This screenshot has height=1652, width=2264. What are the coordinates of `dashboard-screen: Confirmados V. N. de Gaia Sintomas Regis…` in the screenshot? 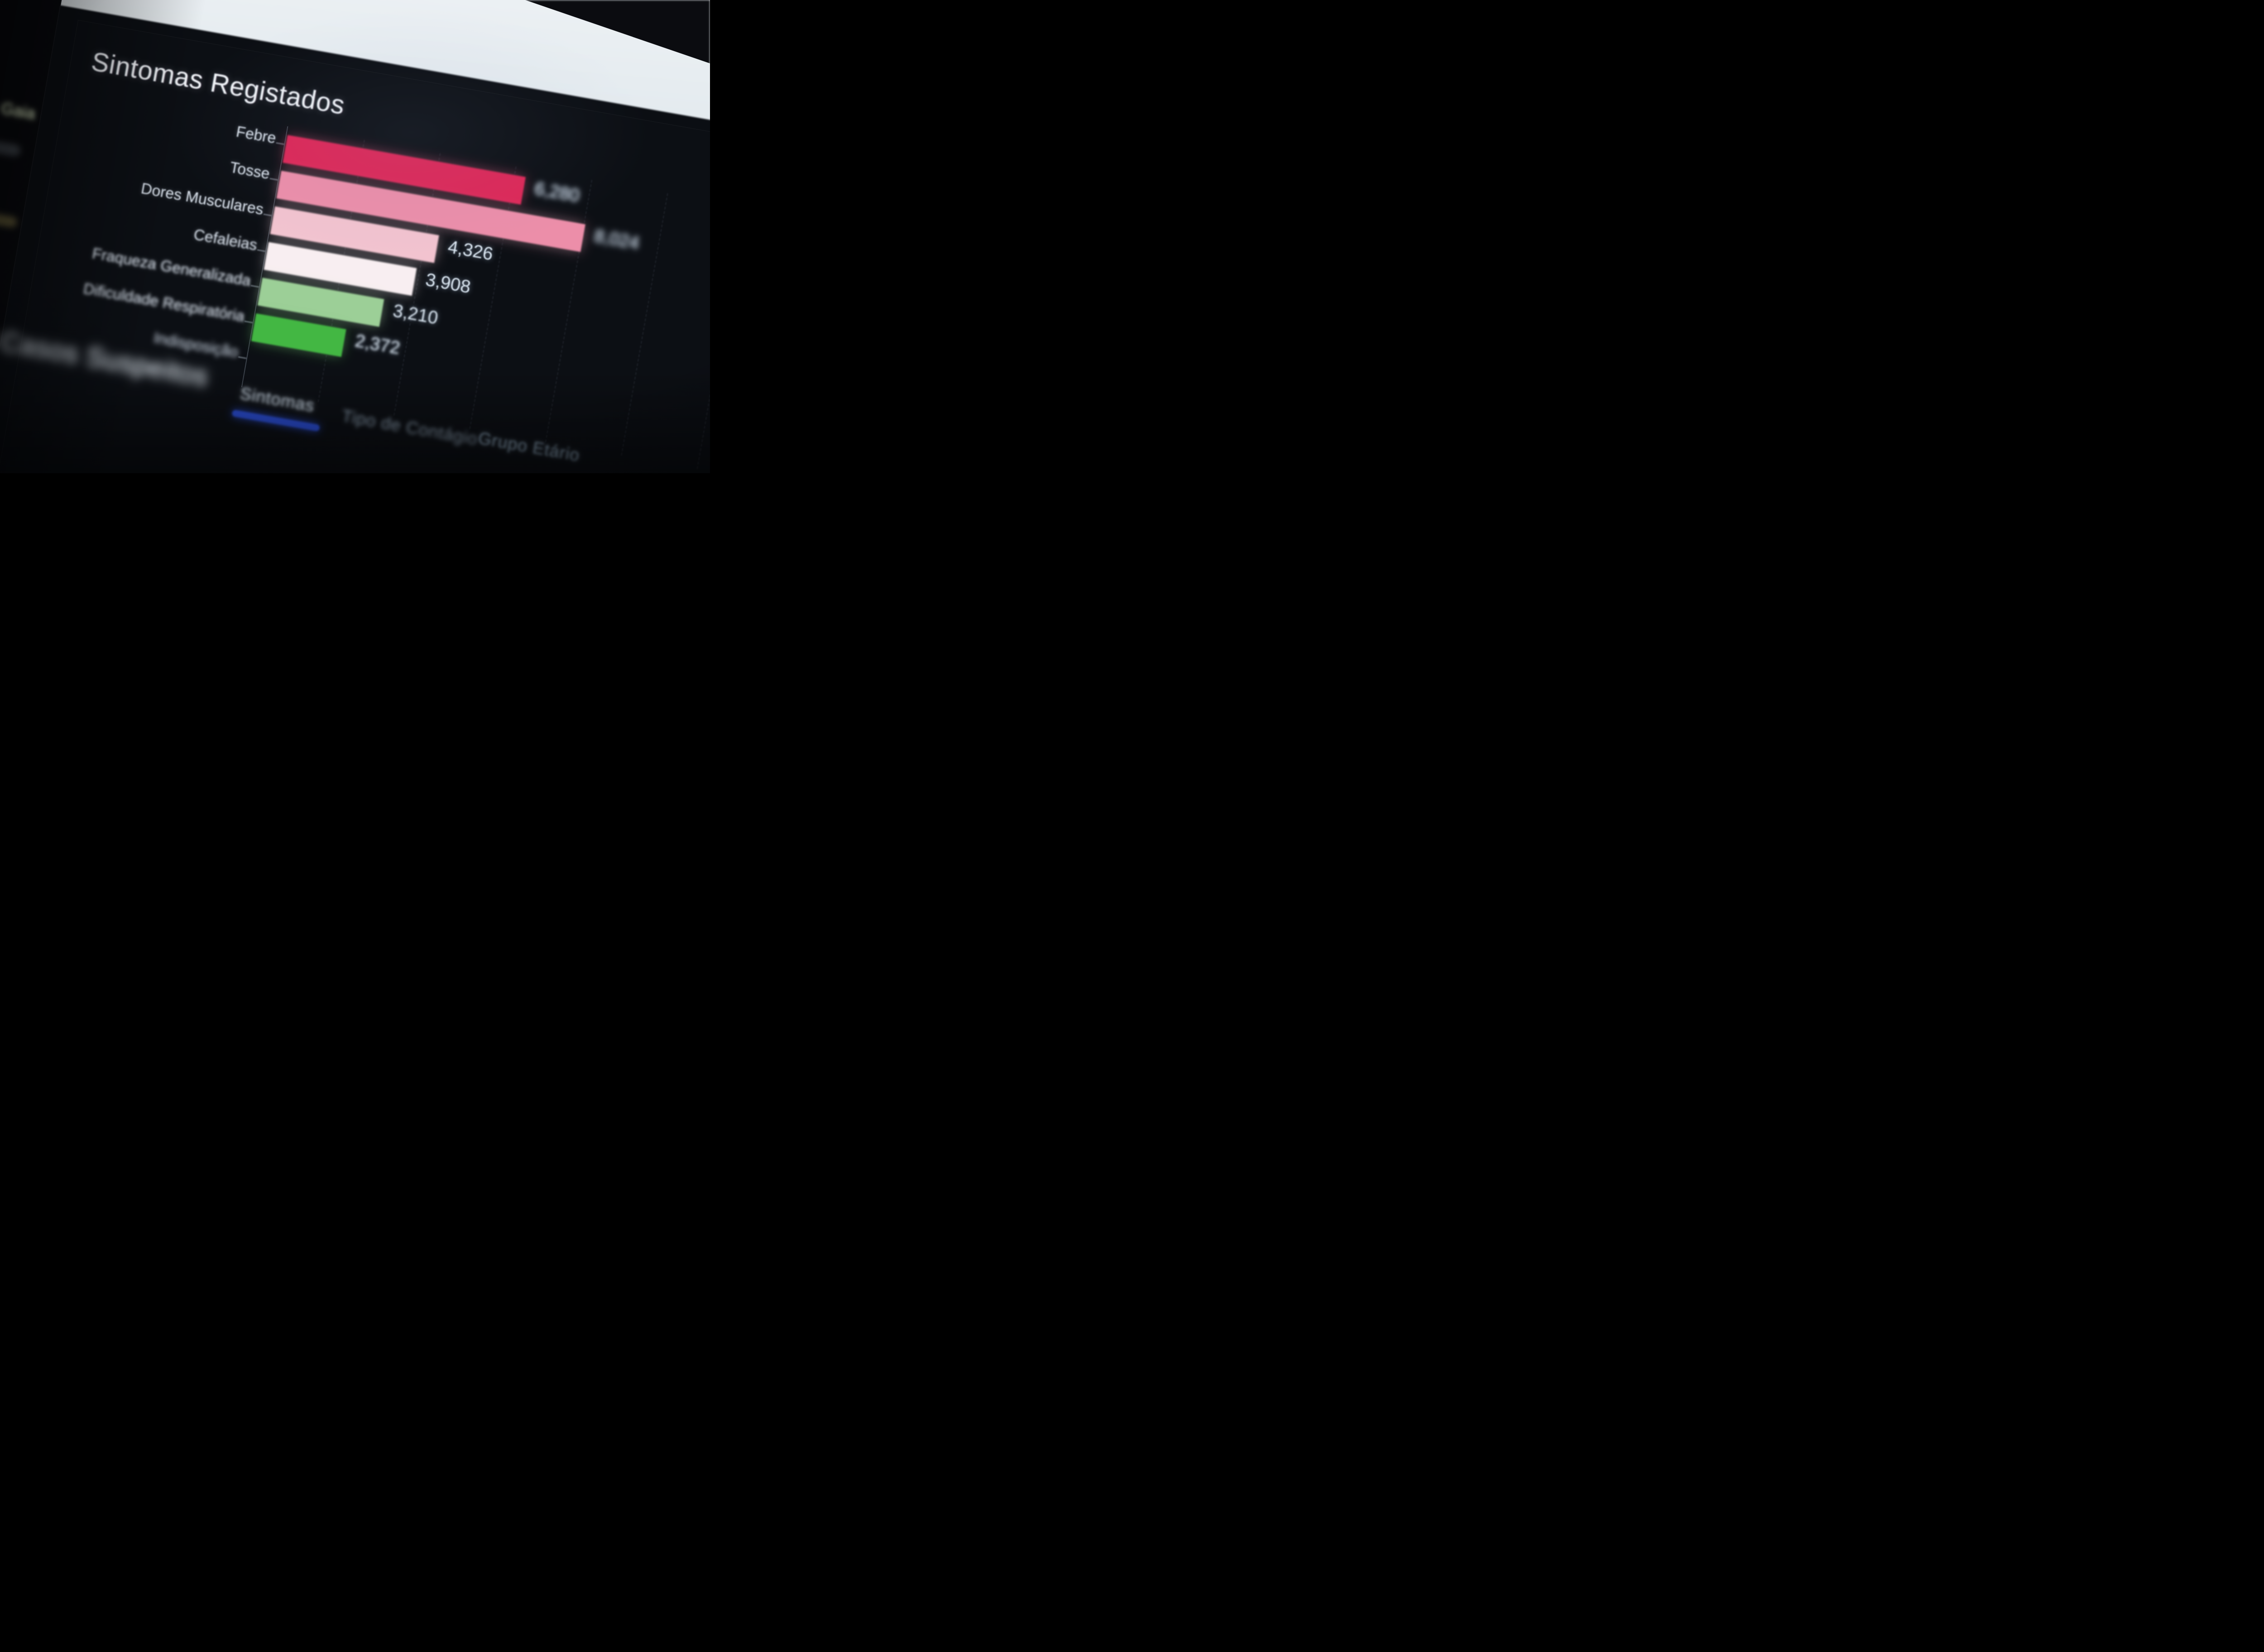 It's located at (355, 236).